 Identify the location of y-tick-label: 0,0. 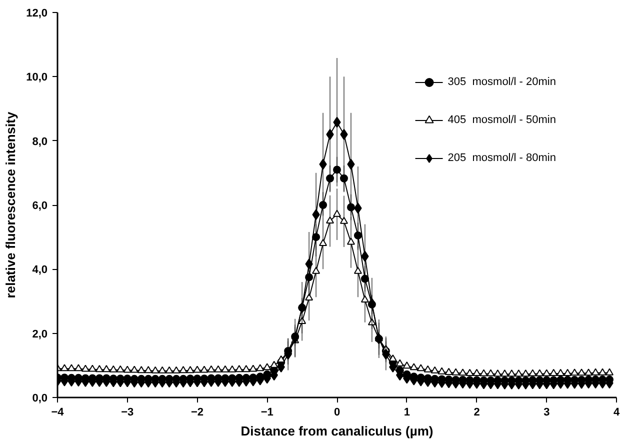
(40, 398).